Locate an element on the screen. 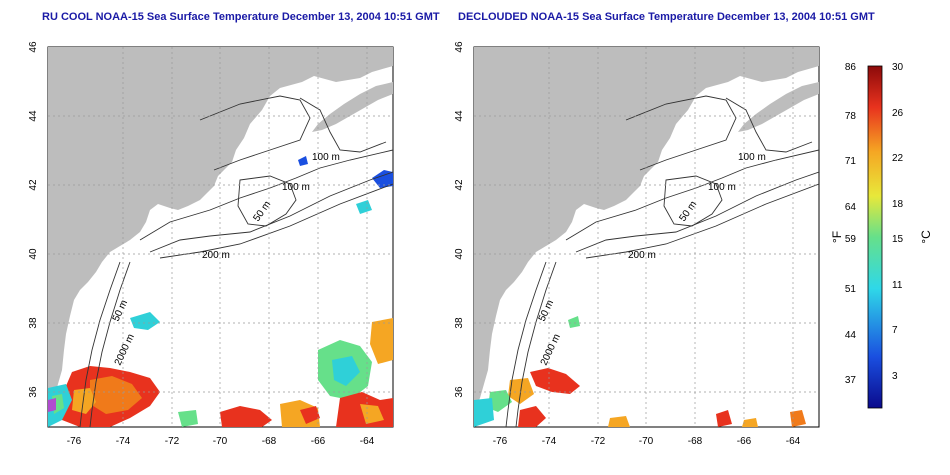 The width and height of the screenshot is (950, 475). colorbar-c-tick: 30 is located at coordinates (898, 67).